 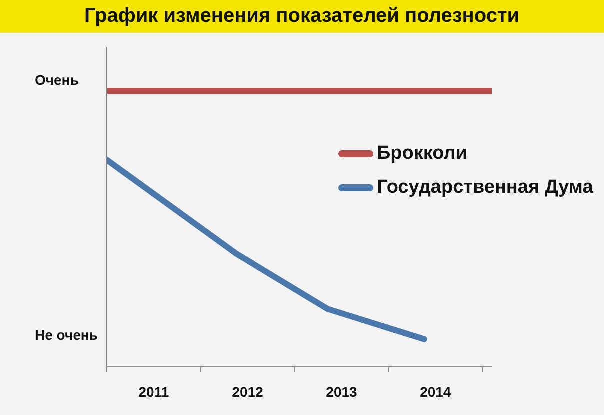 I want to click on x-tick-label: 2012, so click(x=248, y=392).